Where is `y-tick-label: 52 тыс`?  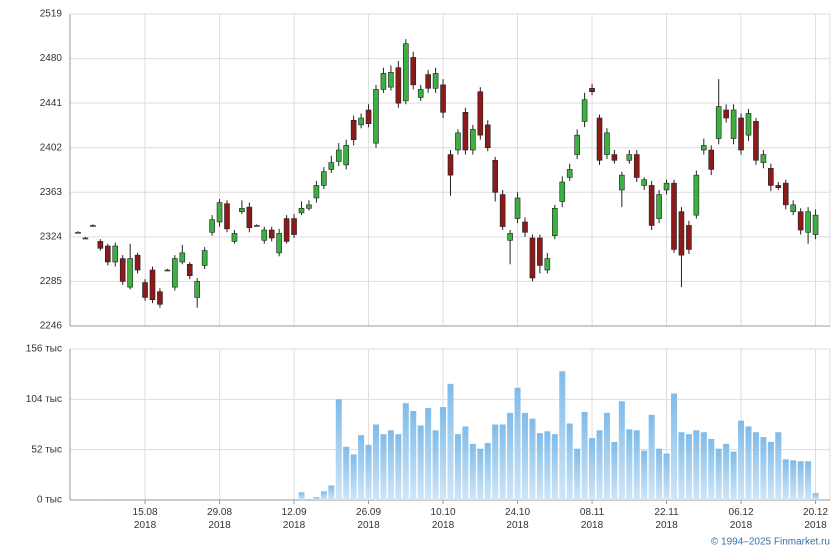
y-tick-label: 52 тыс is located at coordinates (46, 449).